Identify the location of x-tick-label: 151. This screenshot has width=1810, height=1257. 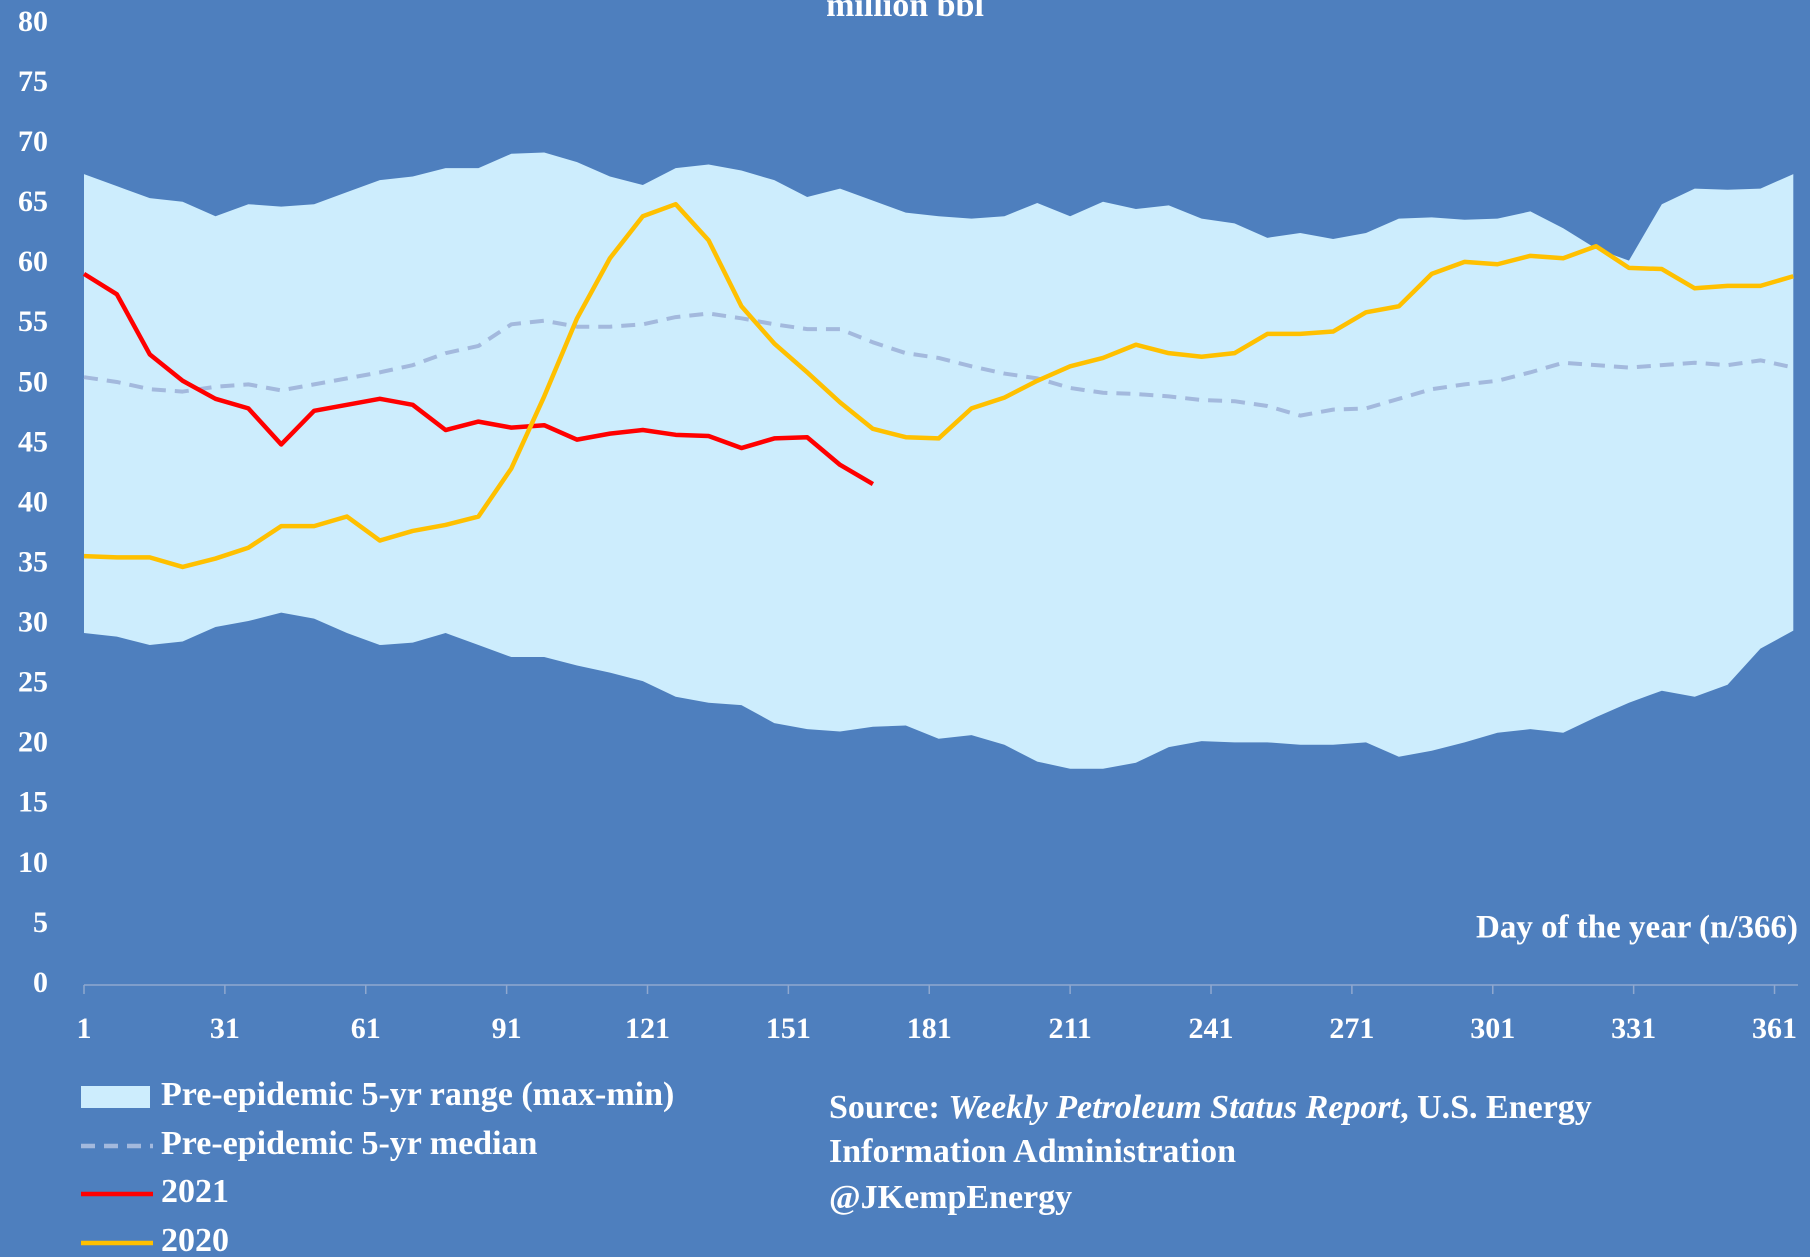
(788, 1028).